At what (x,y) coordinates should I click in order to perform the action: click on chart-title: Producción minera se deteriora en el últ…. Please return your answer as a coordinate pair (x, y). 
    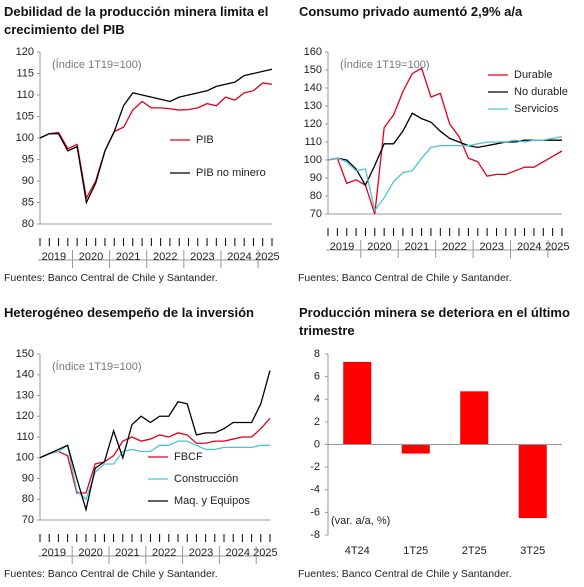
    Looking at the image, I should click on (434, 321).